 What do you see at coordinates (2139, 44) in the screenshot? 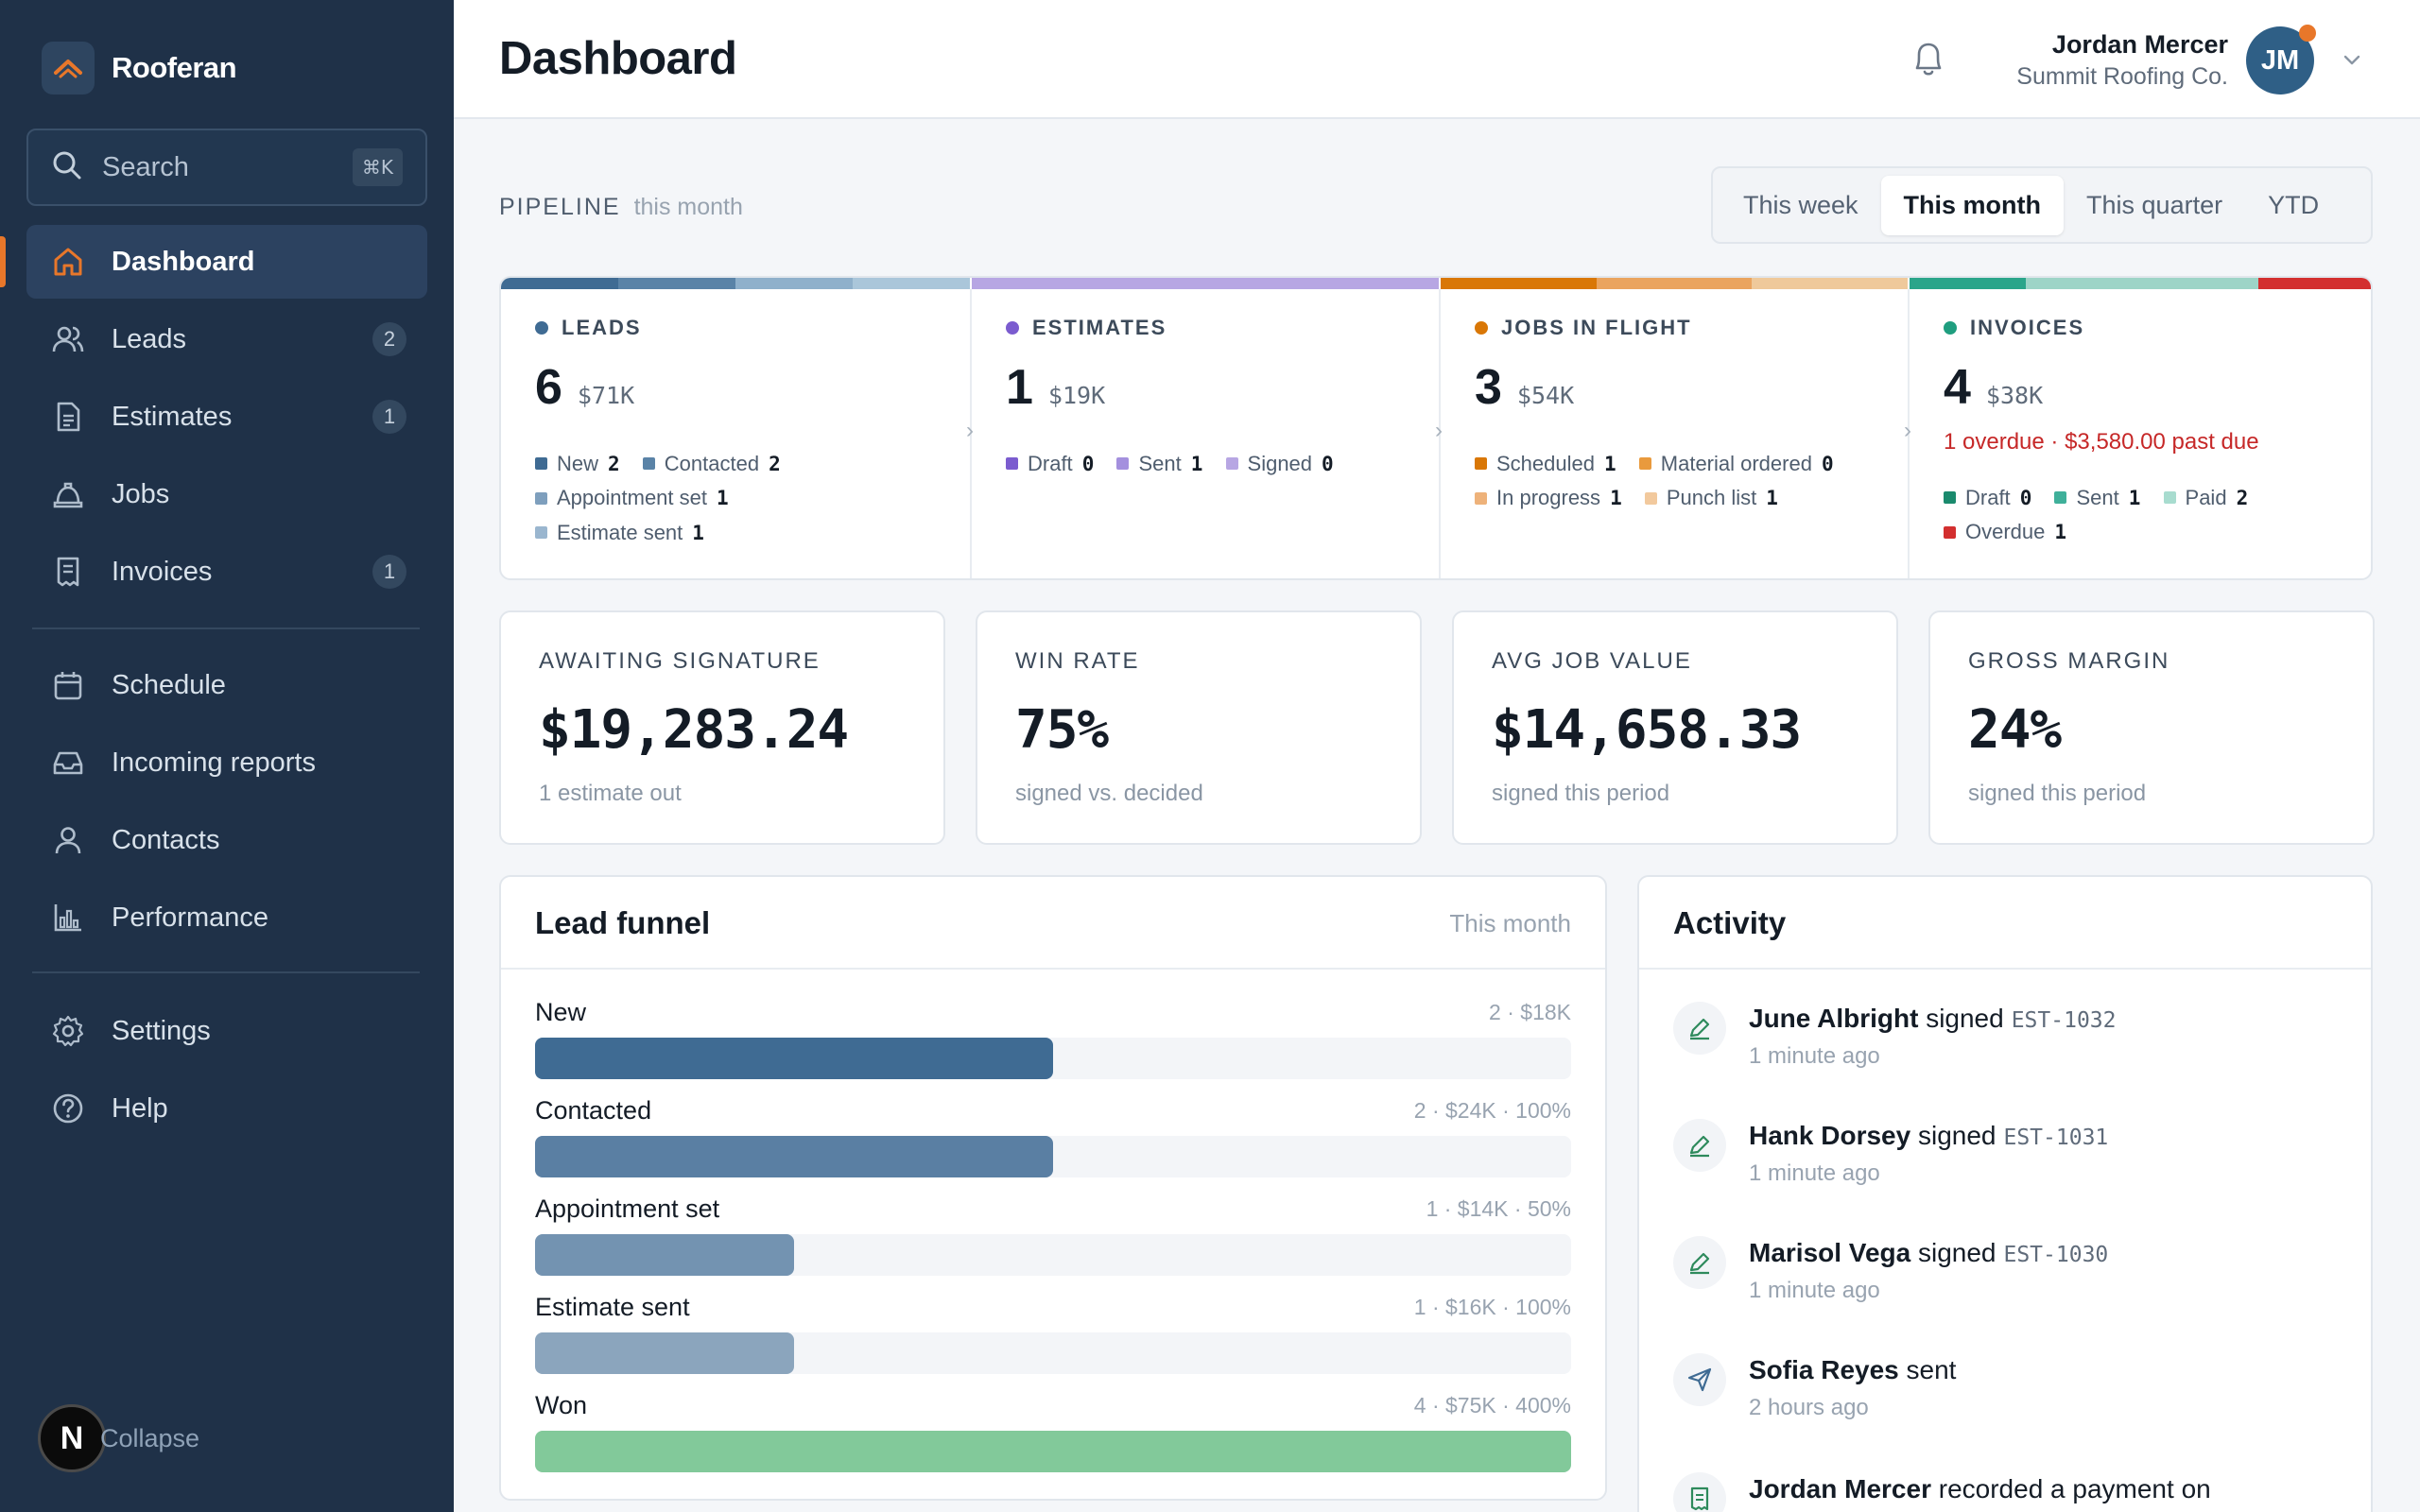
I see `user-name: Jordan Mercer` at bounding box center [2139, 44].